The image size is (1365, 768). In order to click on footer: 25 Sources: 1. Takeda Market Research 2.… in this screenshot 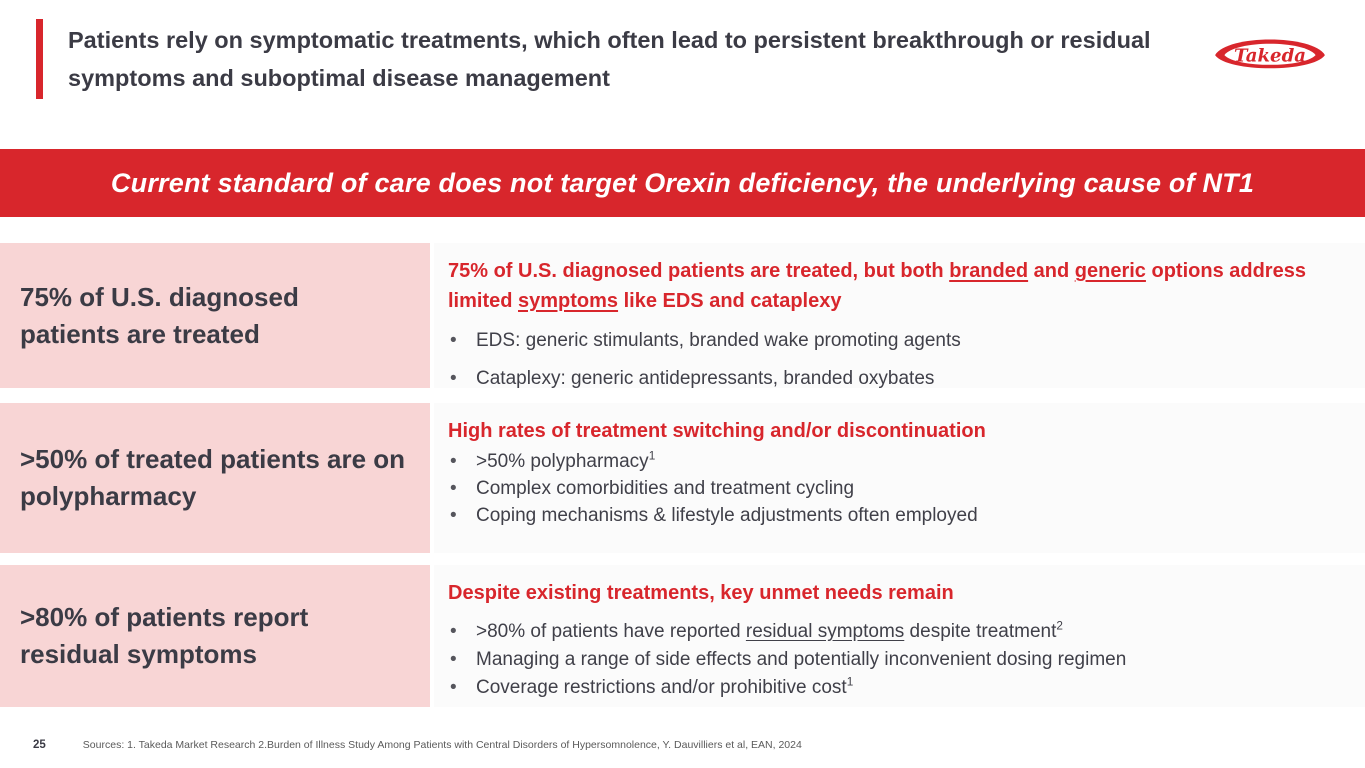, I will do `click(417, 745)`.